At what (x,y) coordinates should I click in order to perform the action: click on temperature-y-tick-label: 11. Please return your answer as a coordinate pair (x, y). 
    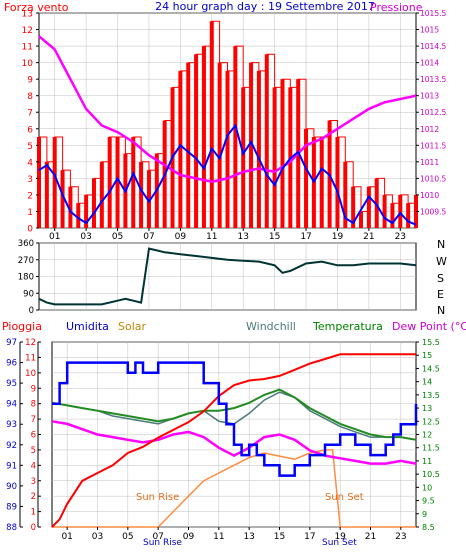
    Looking at the image, I should click on (427, 461).